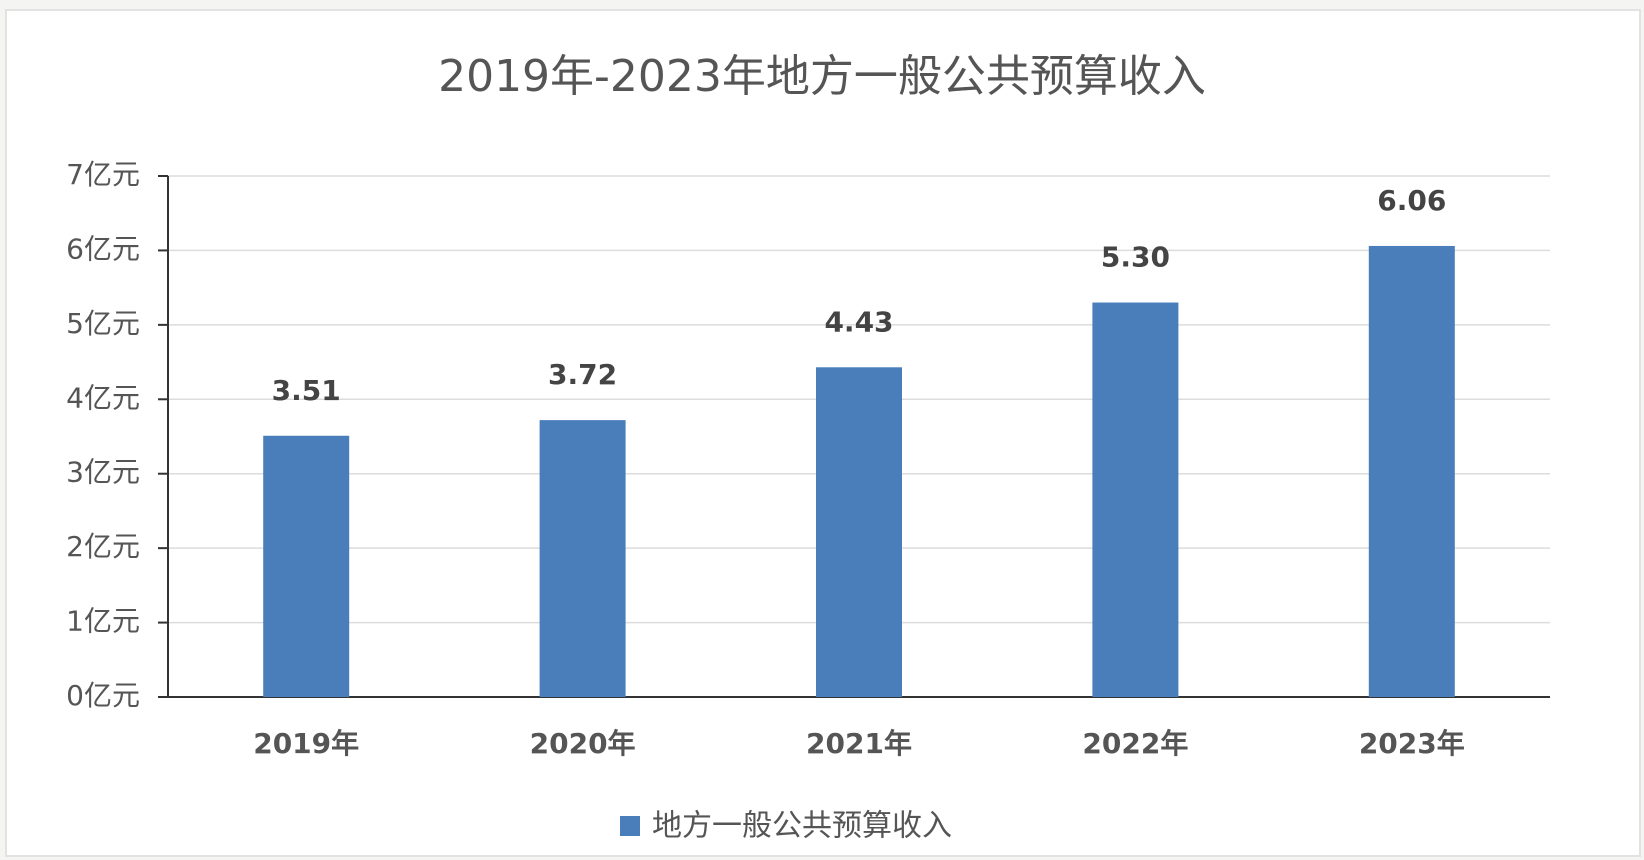  I want to click on value-label: 4.43, so click(858, 321).